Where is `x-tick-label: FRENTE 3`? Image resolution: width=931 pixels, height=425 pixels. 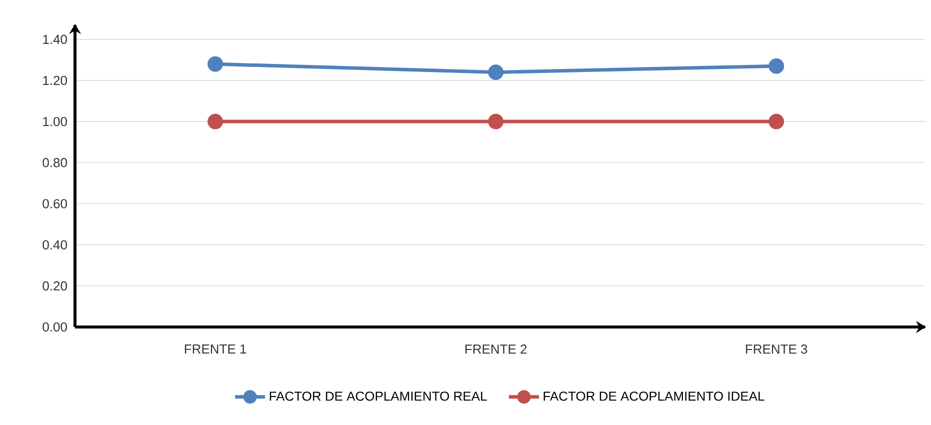
x-tick-label: FRENTE 3 is located at coordinates (777, 349).